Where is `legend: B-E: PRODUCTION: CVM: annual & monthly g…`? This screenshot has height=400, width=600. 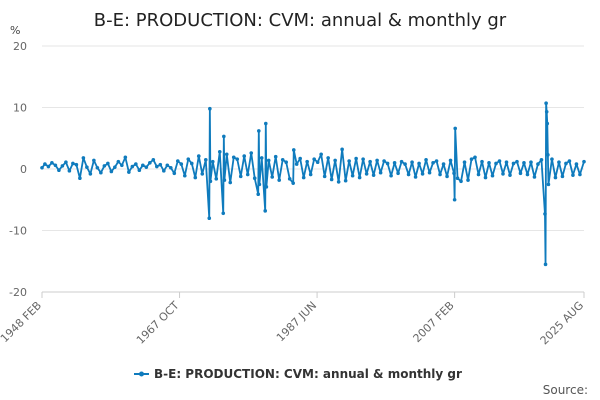 legend: B-E: PRODUCTION: CVM: annual & monthly g… is located at coordinates (298, 374).